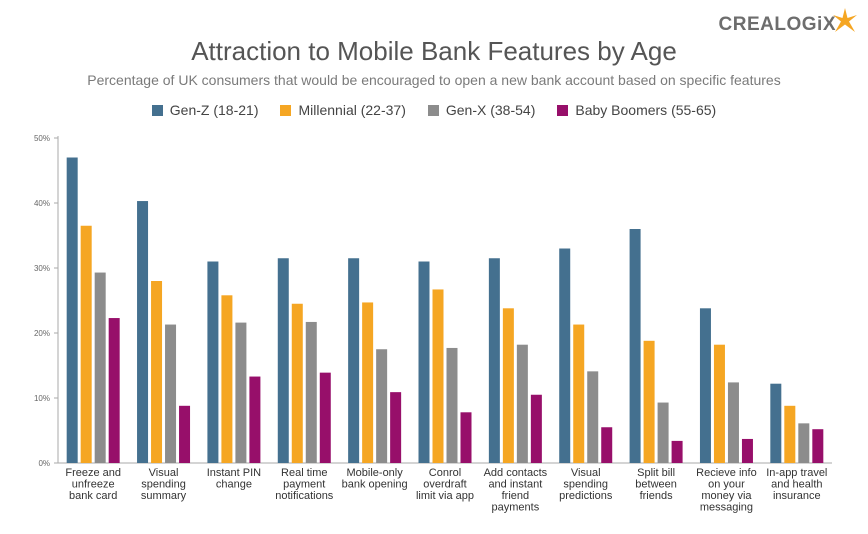 The height and width of the screenshot is (534, 868). Describe the element at coordinates (304, 496) in the screenshot. I see `category-label: notifications` at that location.